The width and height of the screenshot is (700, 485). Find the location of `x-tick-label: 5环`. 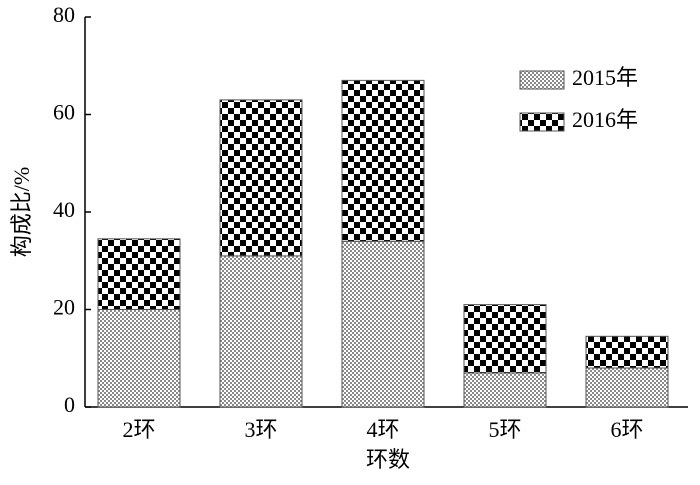

x-tick-label: 5环 is located at coordinates (504, 429).